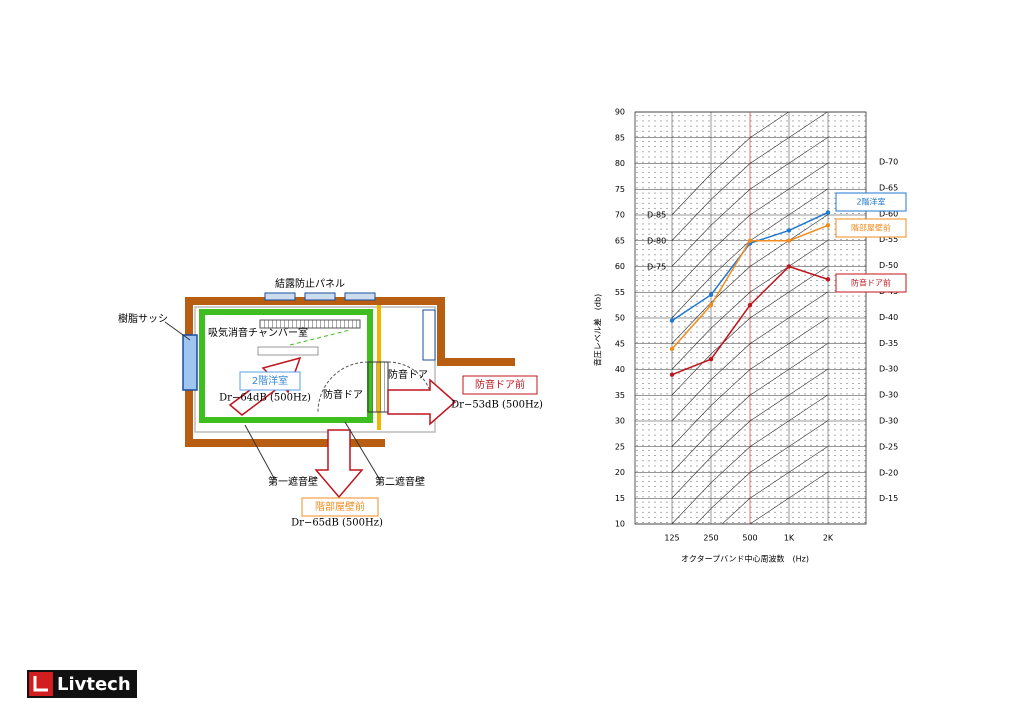  Describe the element at coordinates (828, 538) in the screenshot. I see `x-tick-label: 2K` at that location.